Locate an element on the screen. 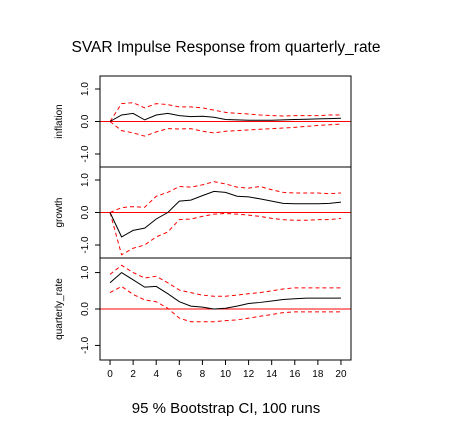 The height and width of the screenshot is (427, 453). x-tick-label: 10 is located at coordinates (226, 374).